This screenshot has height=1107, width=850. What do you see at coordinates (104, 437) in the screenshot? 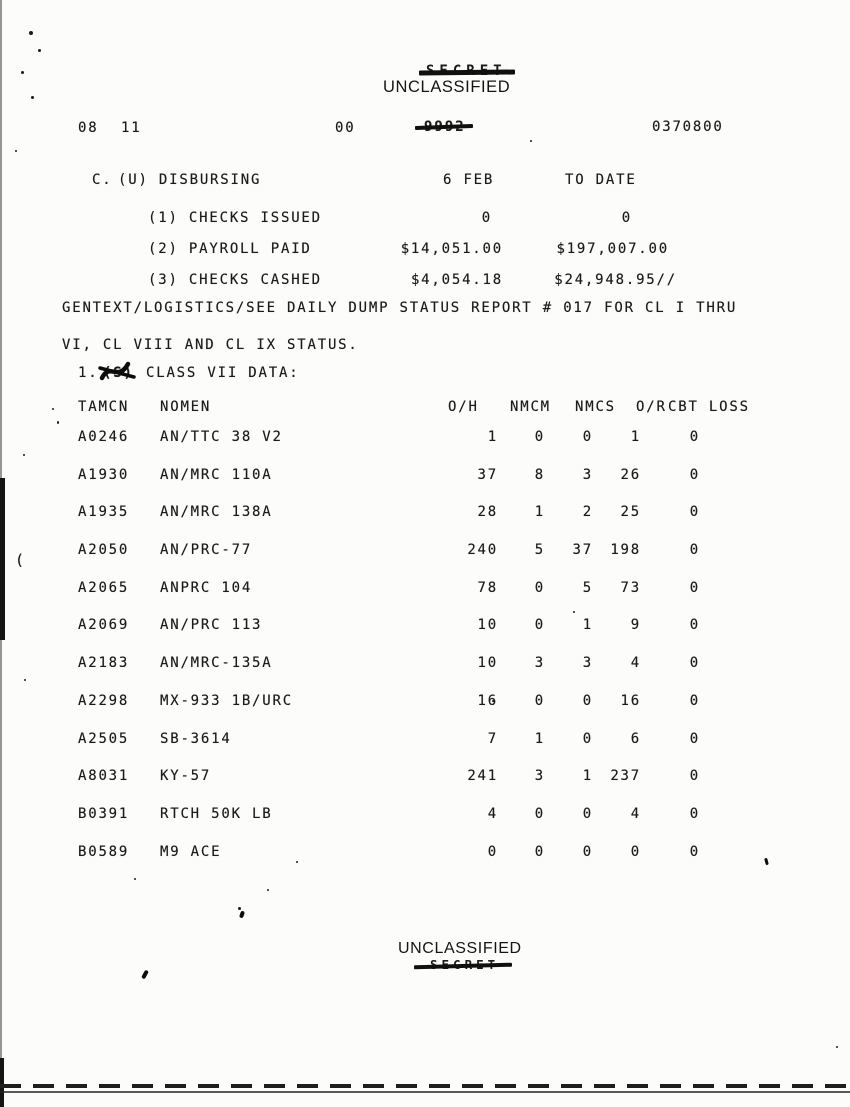
I see `cell-tamcn: A0246` at bounding box center [104, 437].